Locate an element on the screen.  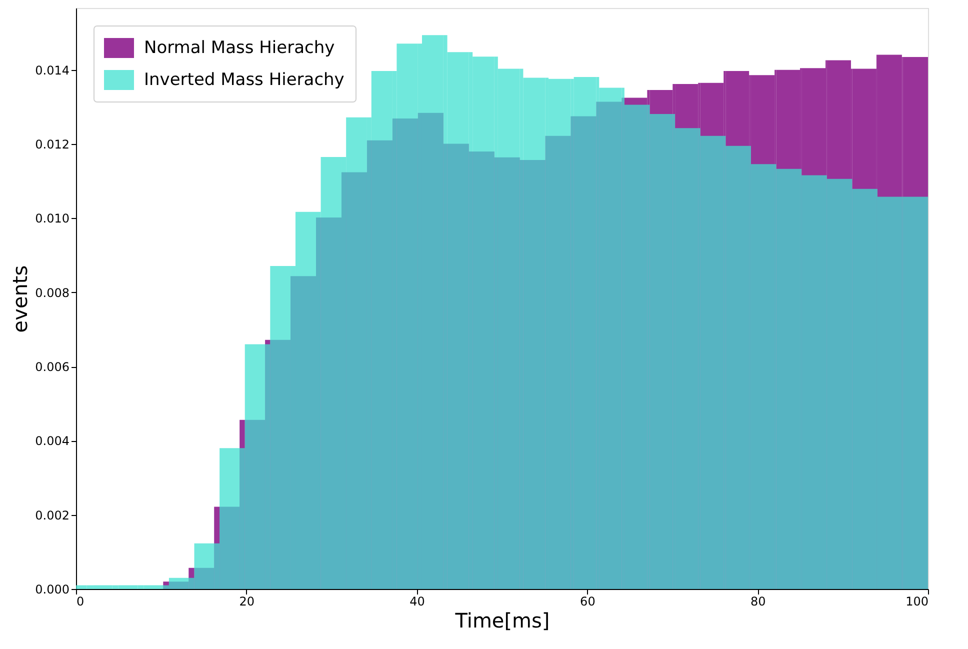
y-tick-label: 0.004 is located at coordinates (52, 441).